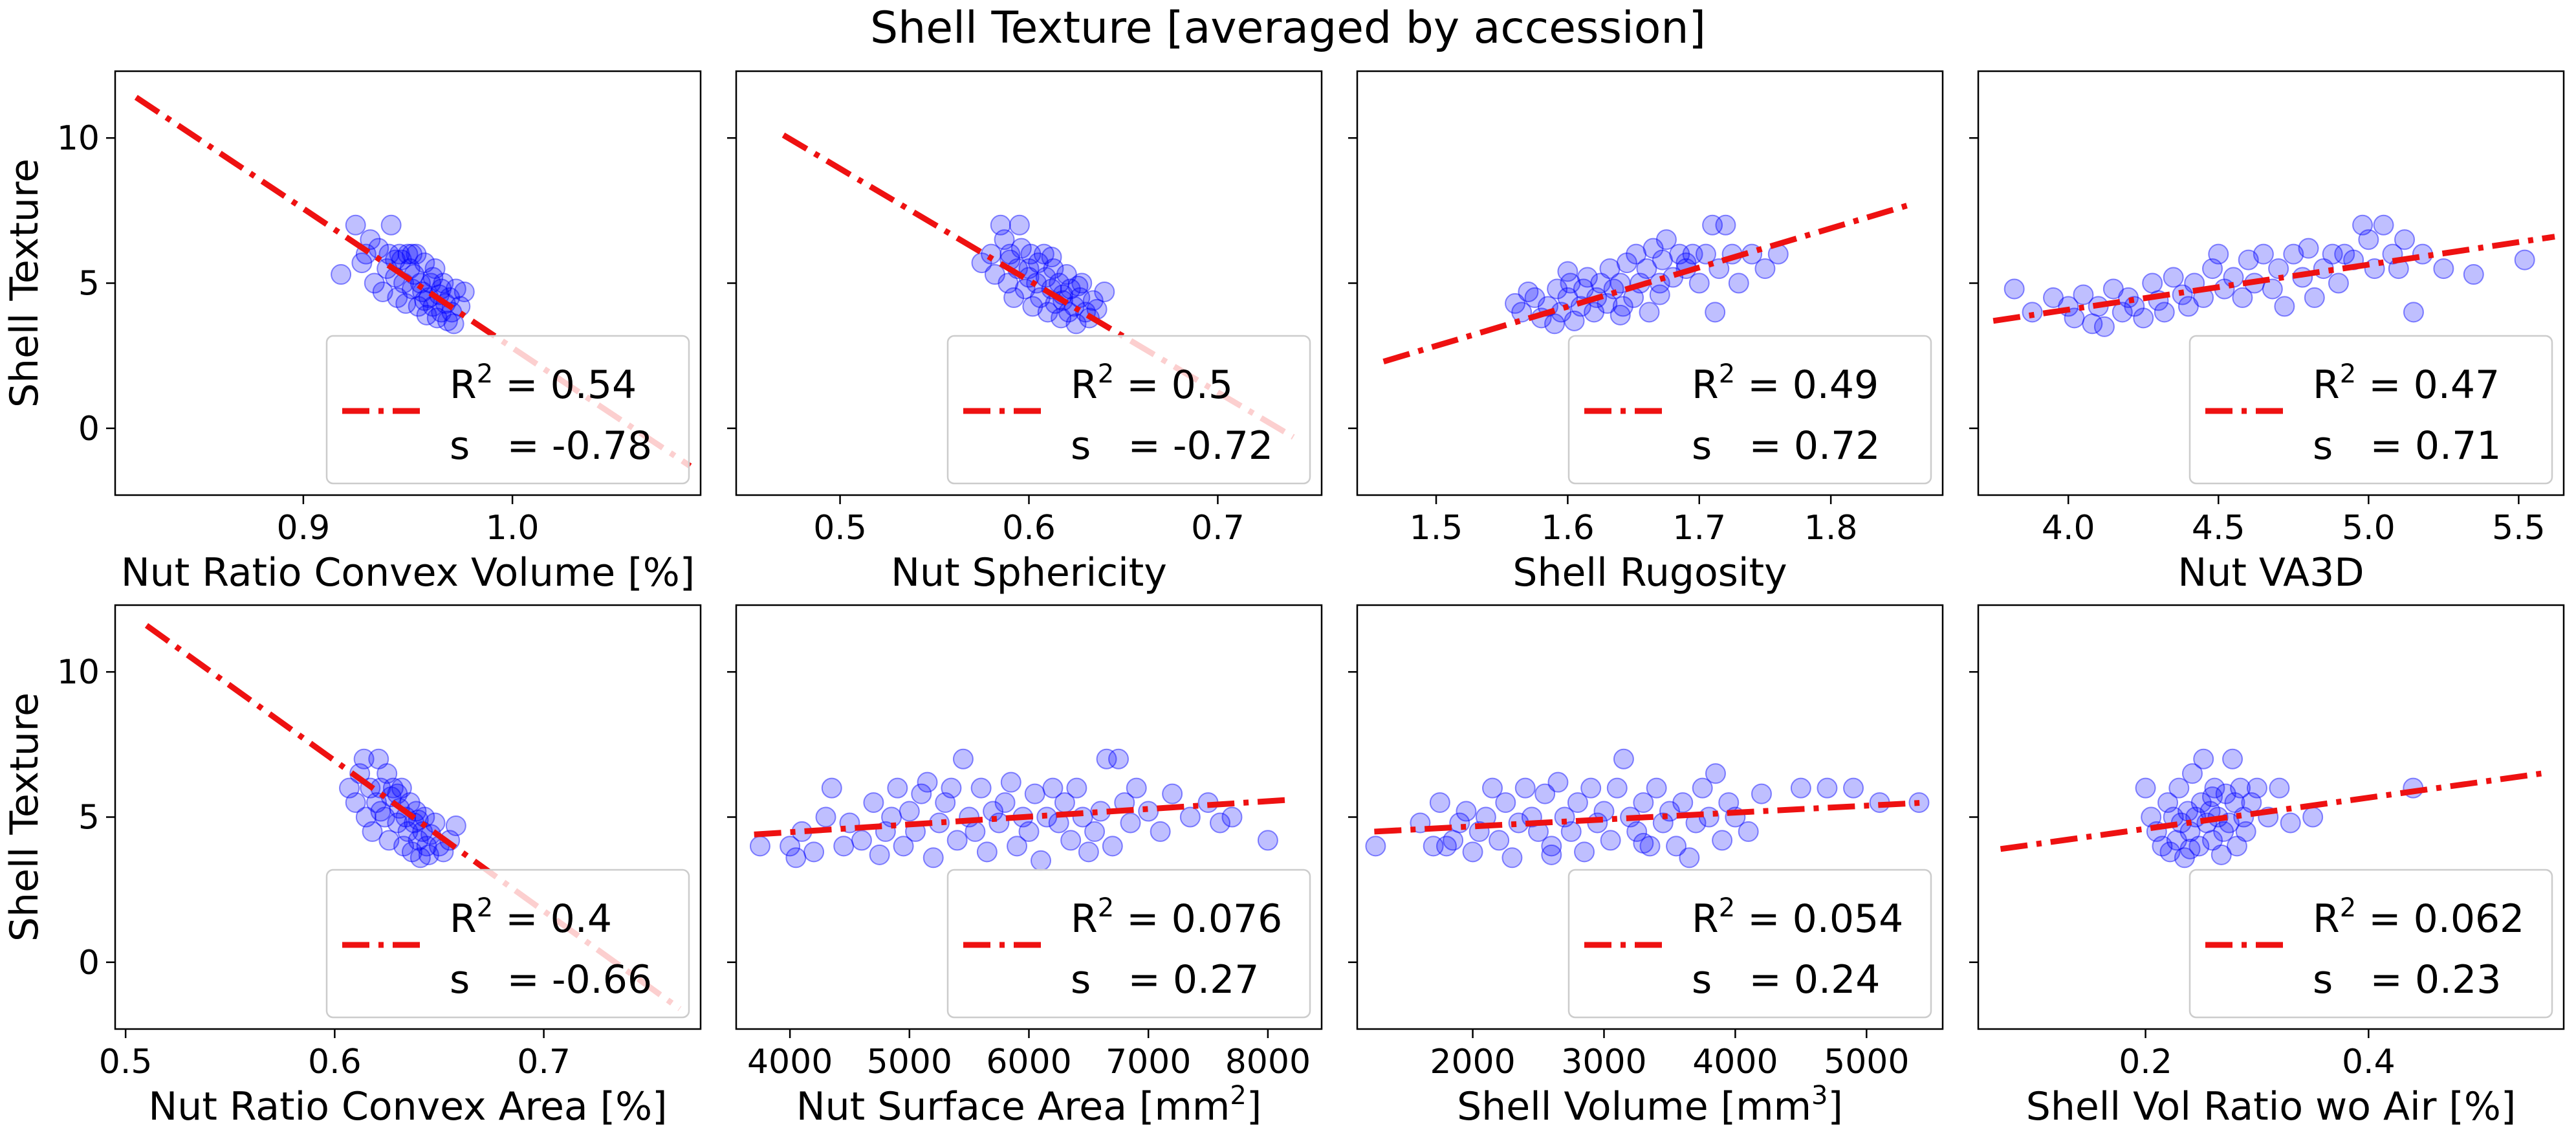 This screenshot has width=2576, height=1141. Describe the element at coordinates (1173, 385) in the screenshot. I see `legend-r-squared-value: = 0.5` at that location.